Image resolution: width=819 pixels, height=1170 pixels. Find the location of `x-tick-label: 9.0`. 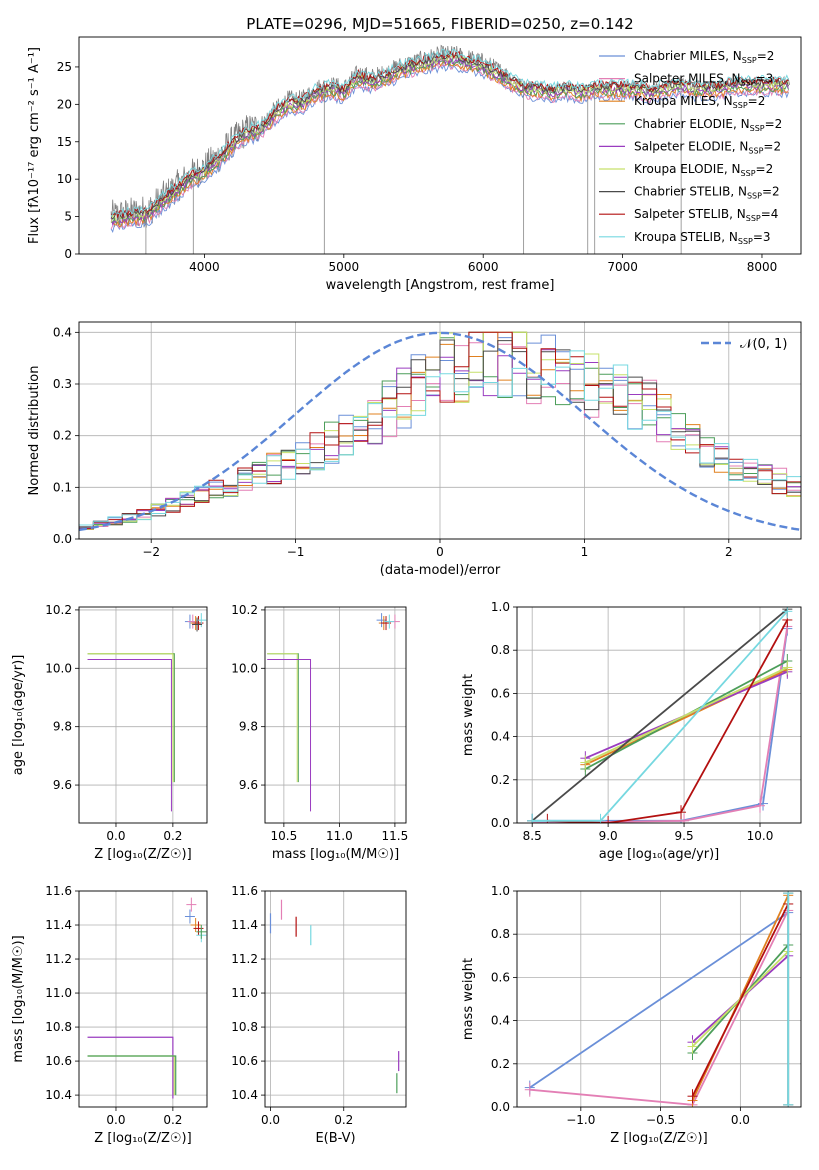

x-tick-label: 9.0 is located at coordinates (608, 836).